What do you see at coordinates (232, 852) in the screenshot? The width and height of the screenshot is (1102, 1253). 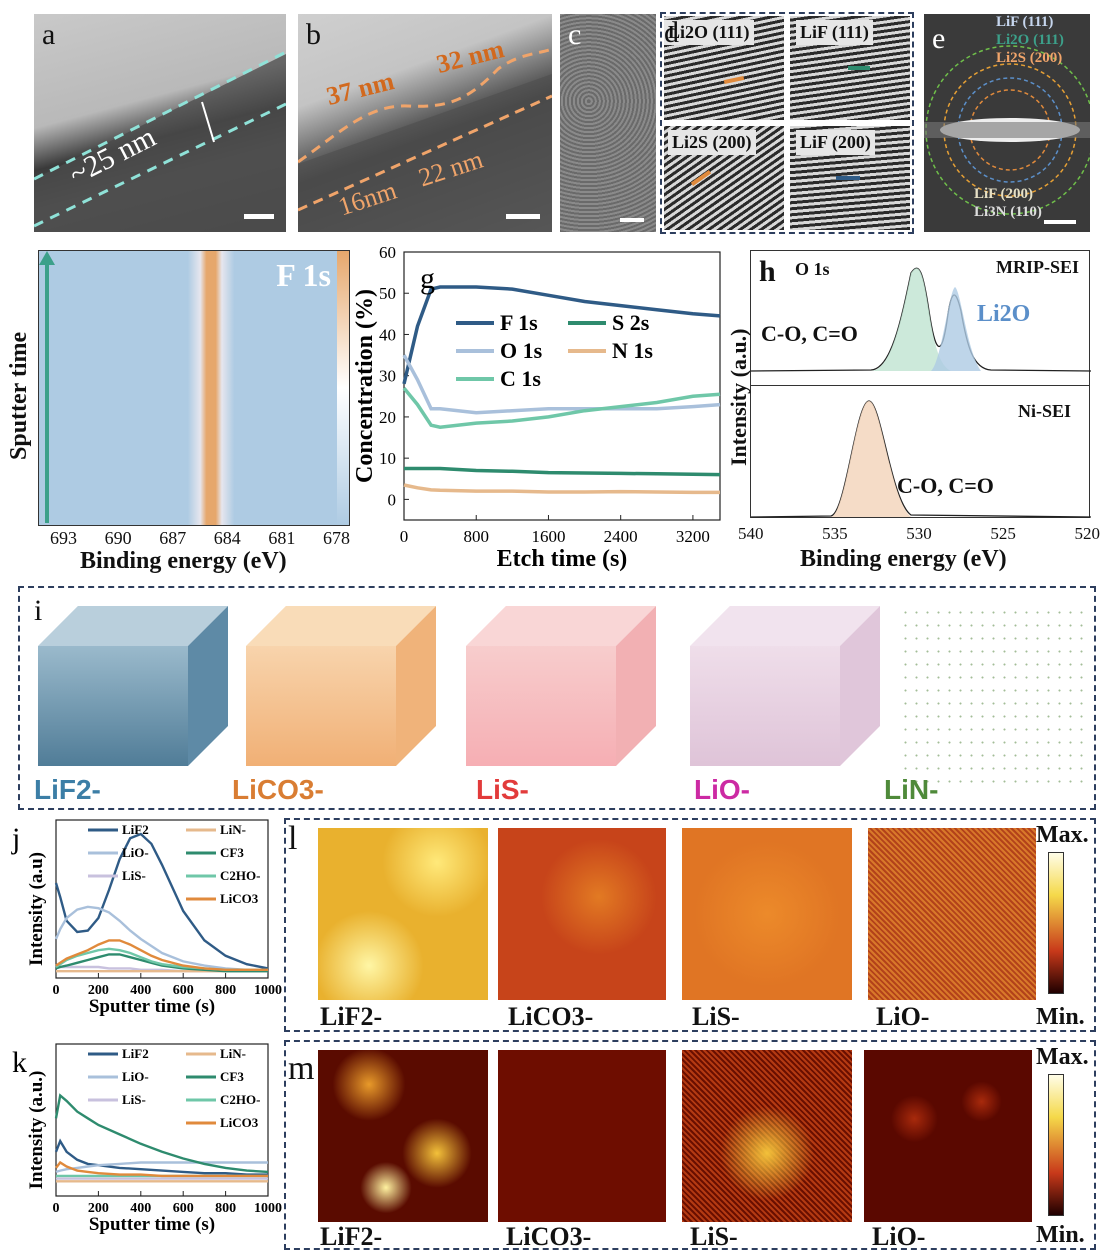 I see `legend-label: CF3` at bounding box center [232, 852].